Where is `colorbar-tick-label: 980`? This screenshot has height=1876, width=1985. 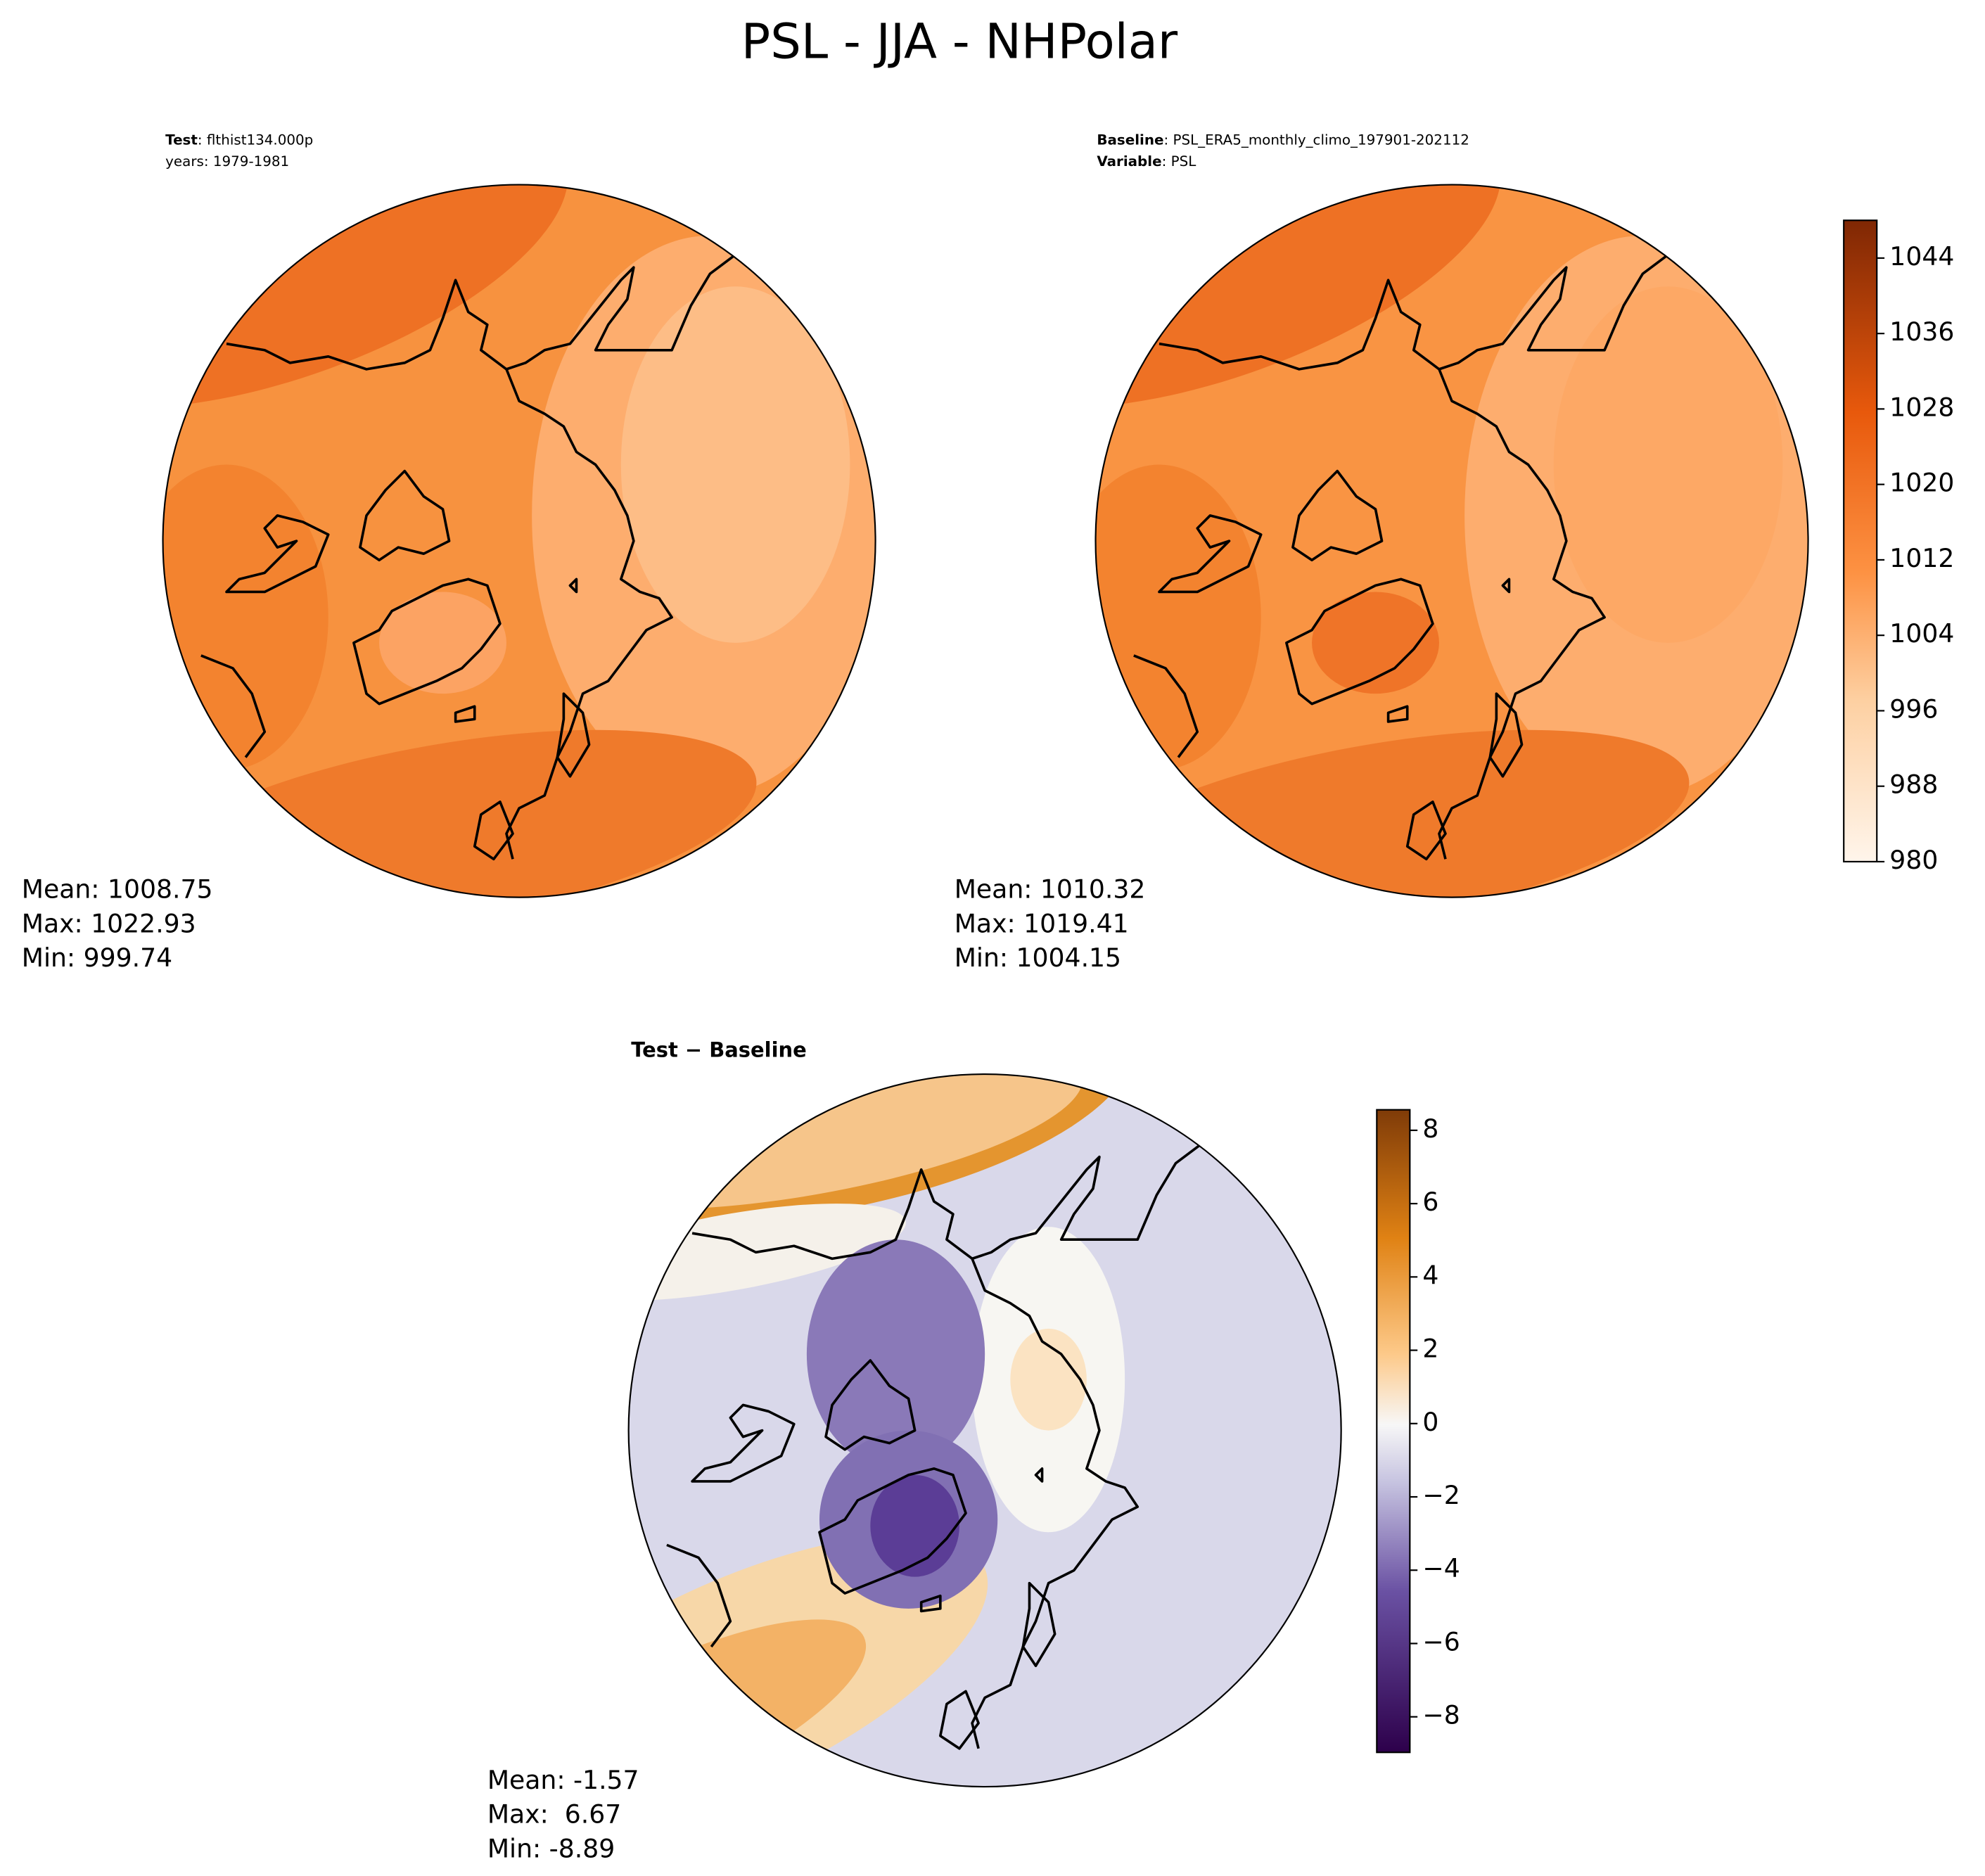
colorbar-tick-label: 980 is located at coordinates (1914, 860).